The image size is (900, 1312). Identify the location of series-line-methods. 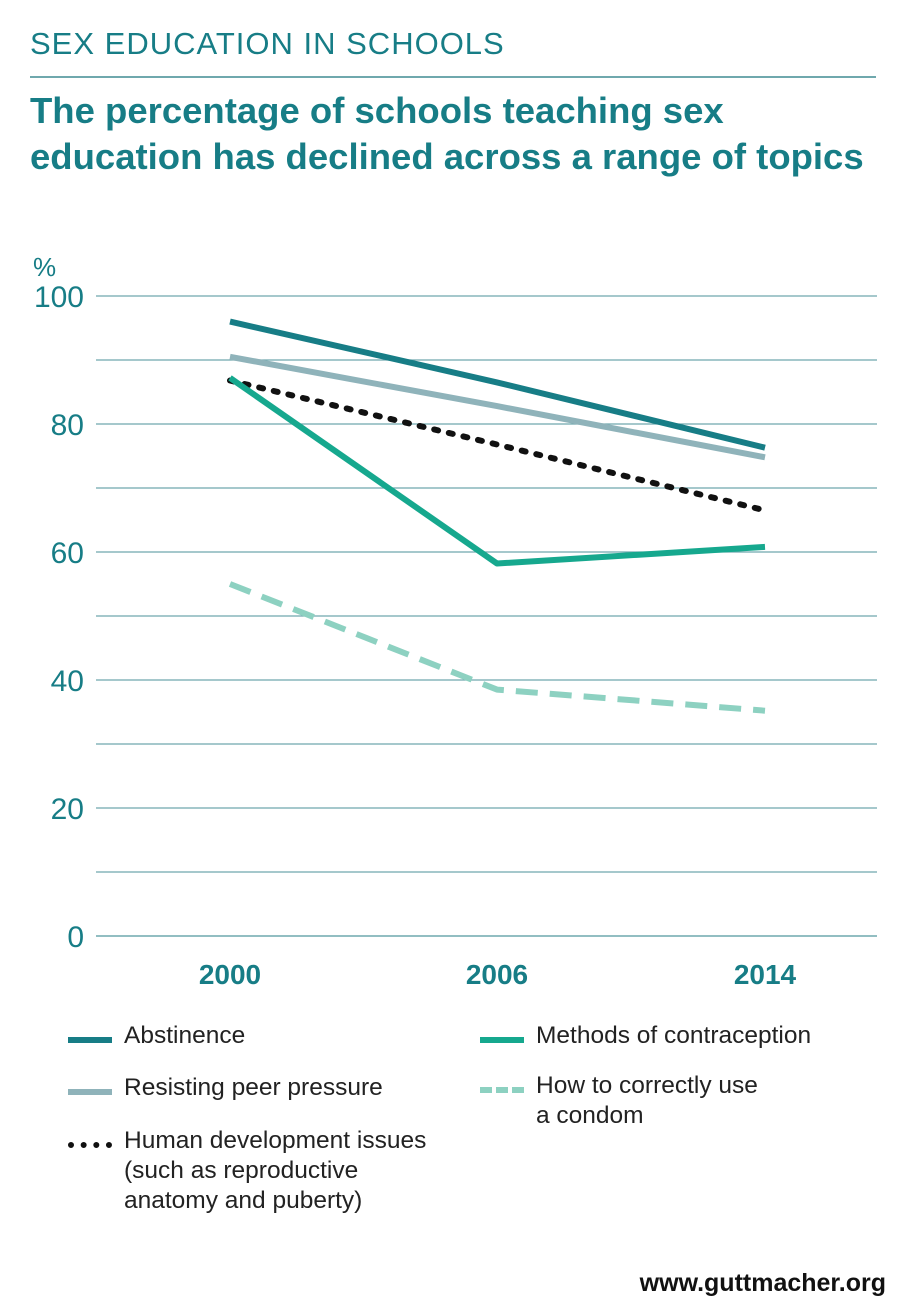
(497, 471).